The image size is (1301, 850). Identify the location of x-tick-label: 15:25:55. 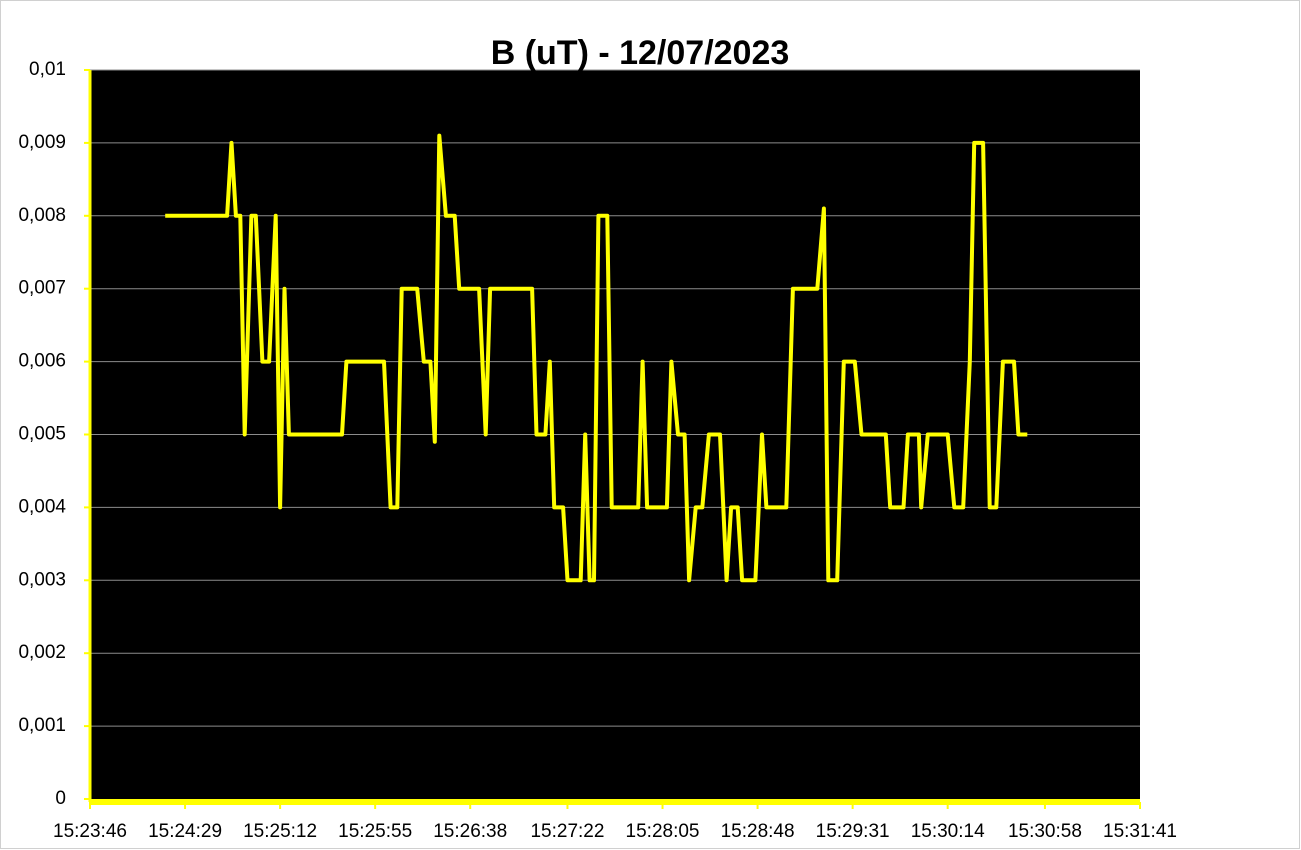
(375, 831).